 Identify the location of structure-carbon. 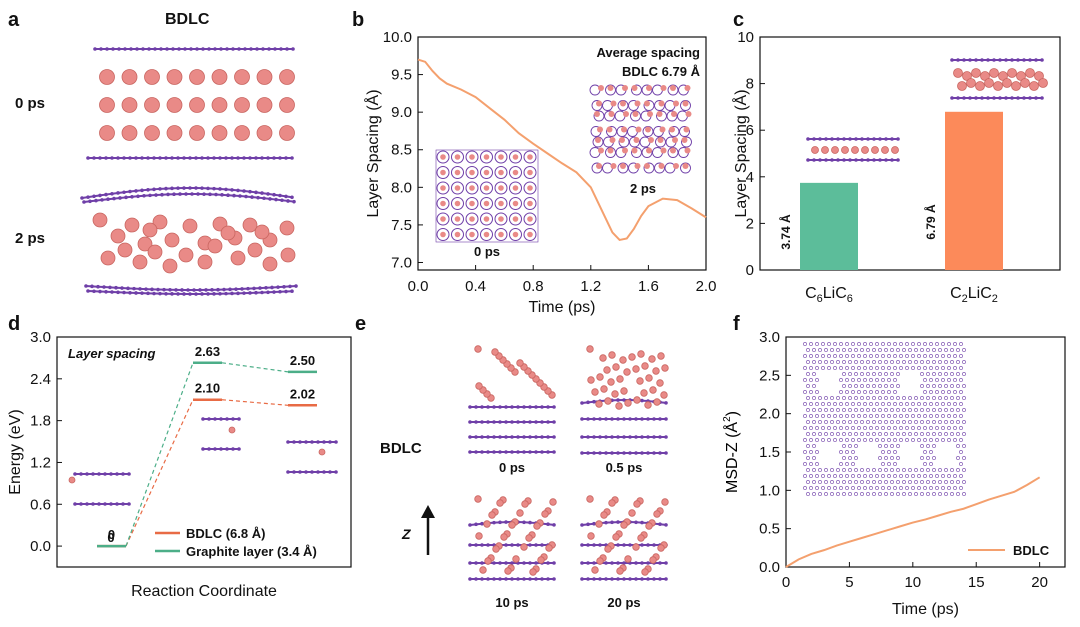
(312, 442).